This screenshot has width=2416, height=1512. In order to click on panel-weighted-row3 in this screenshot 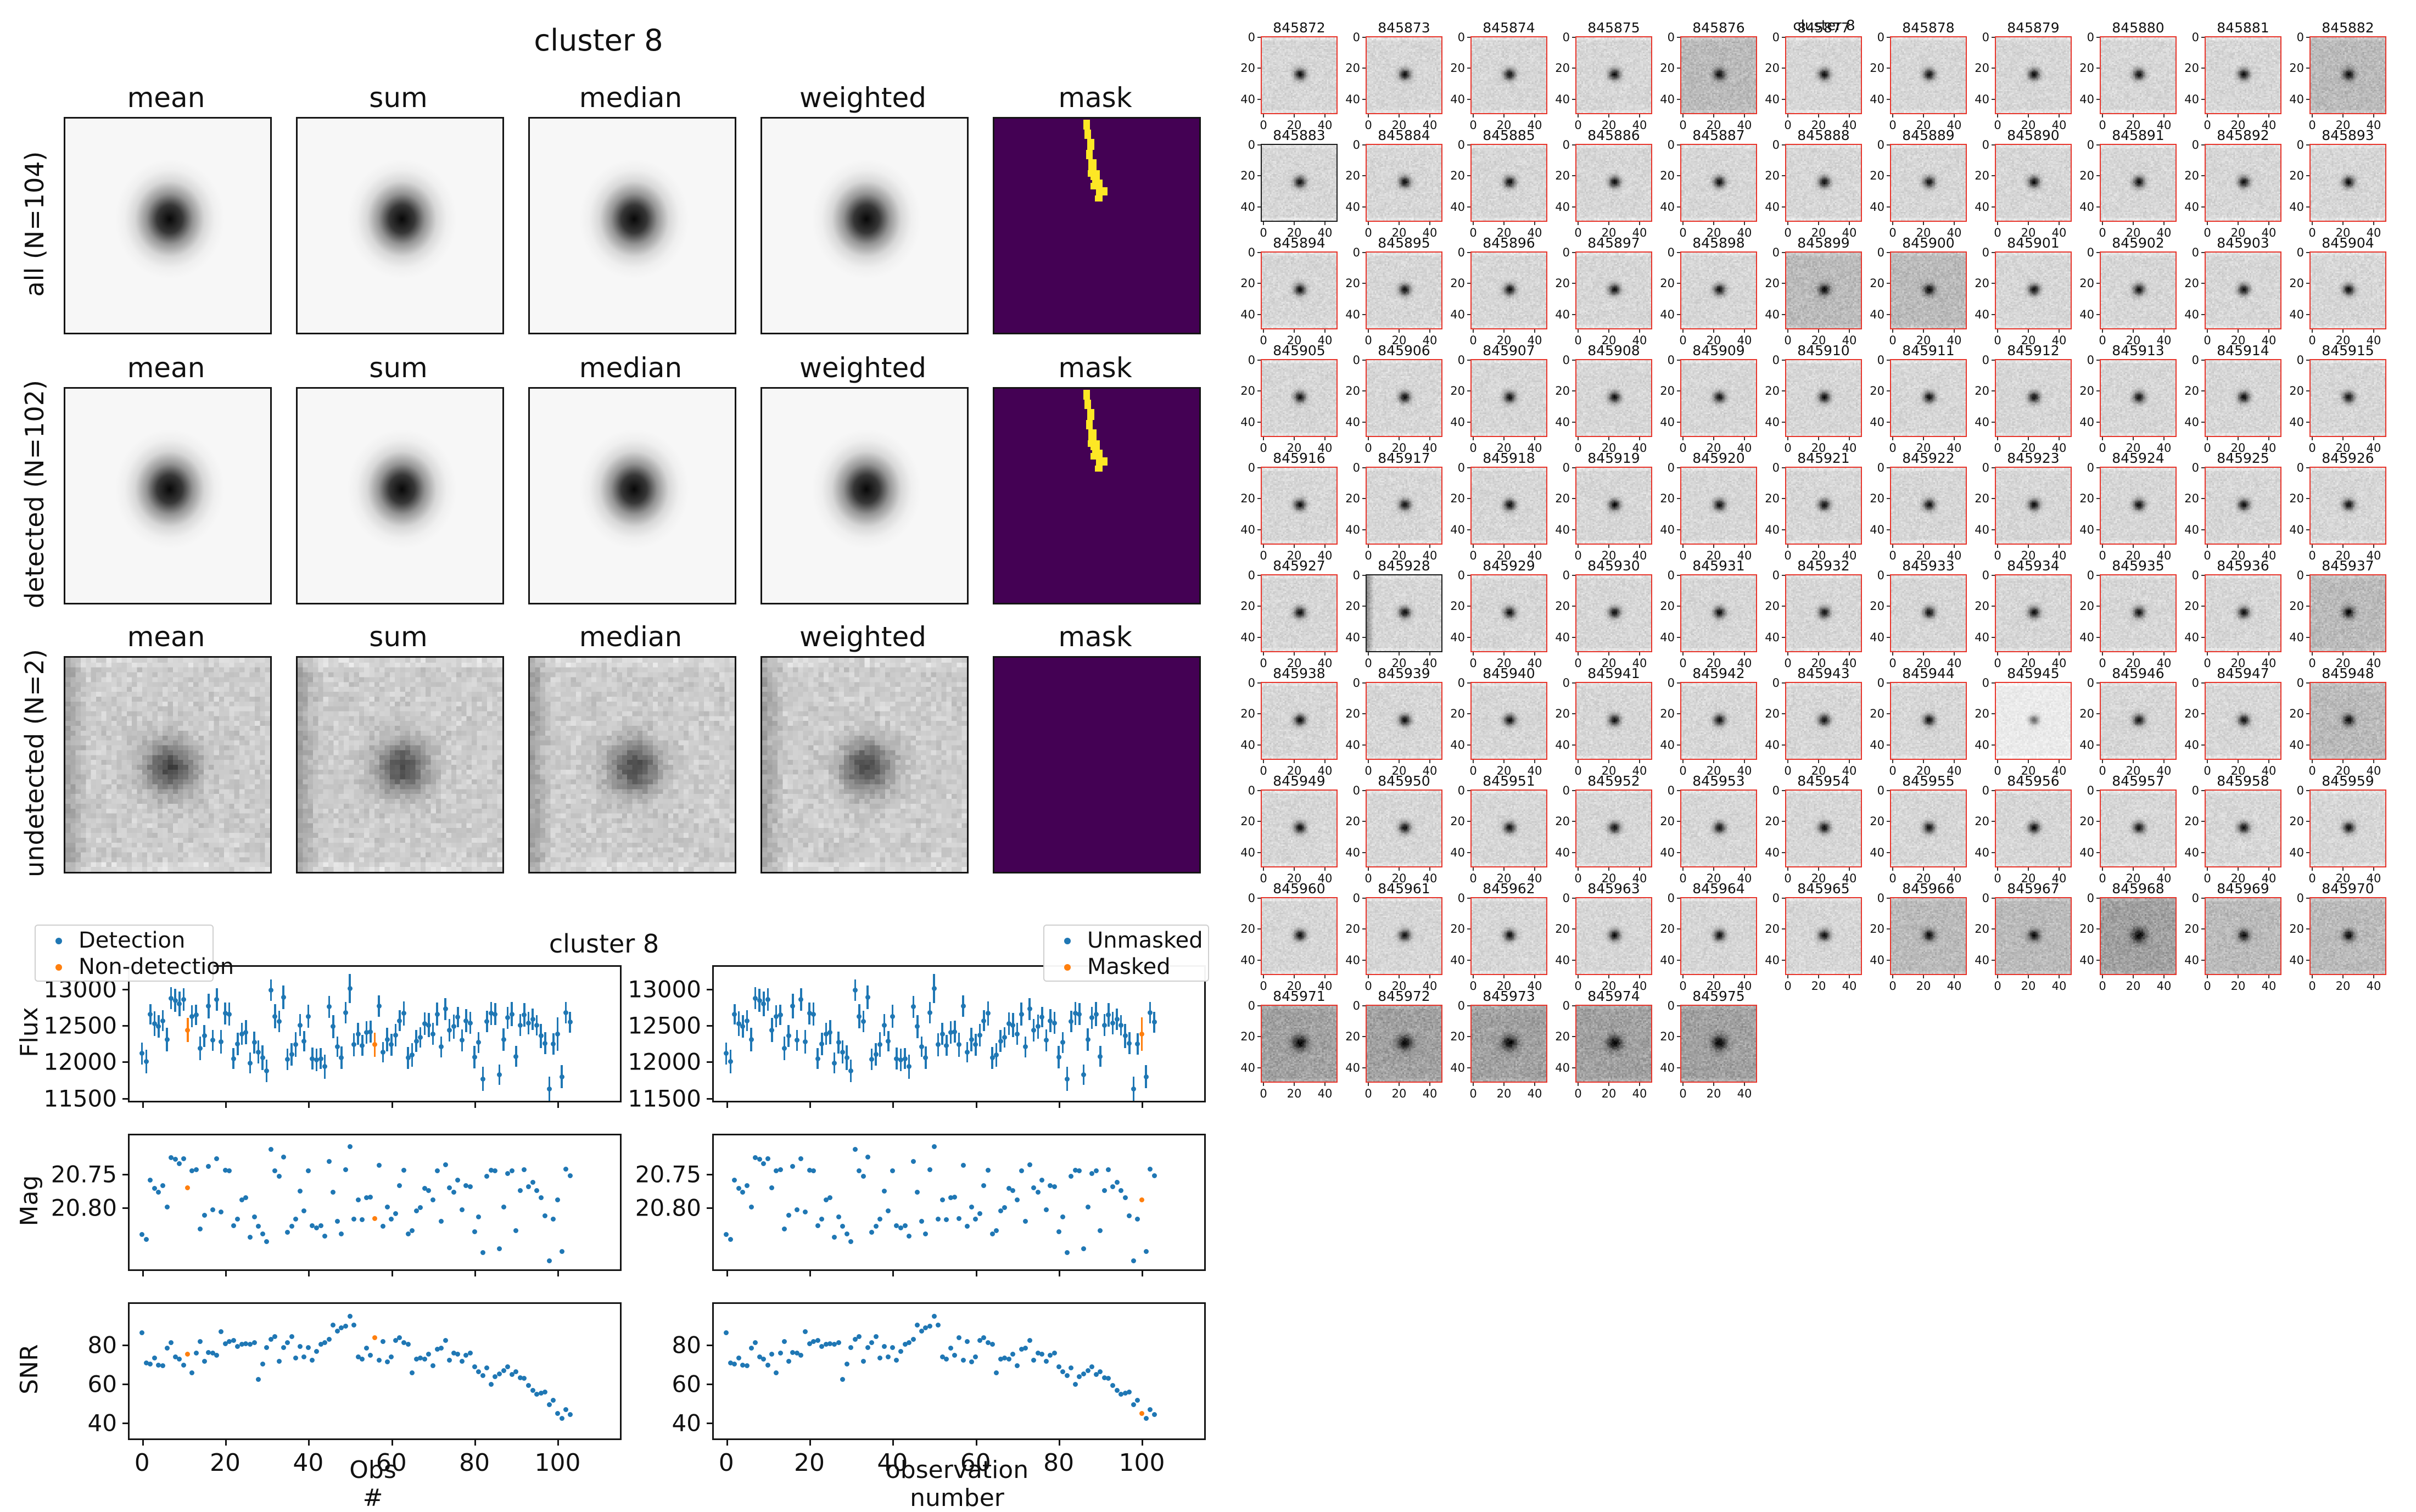, I will do `click(864, 765)`.